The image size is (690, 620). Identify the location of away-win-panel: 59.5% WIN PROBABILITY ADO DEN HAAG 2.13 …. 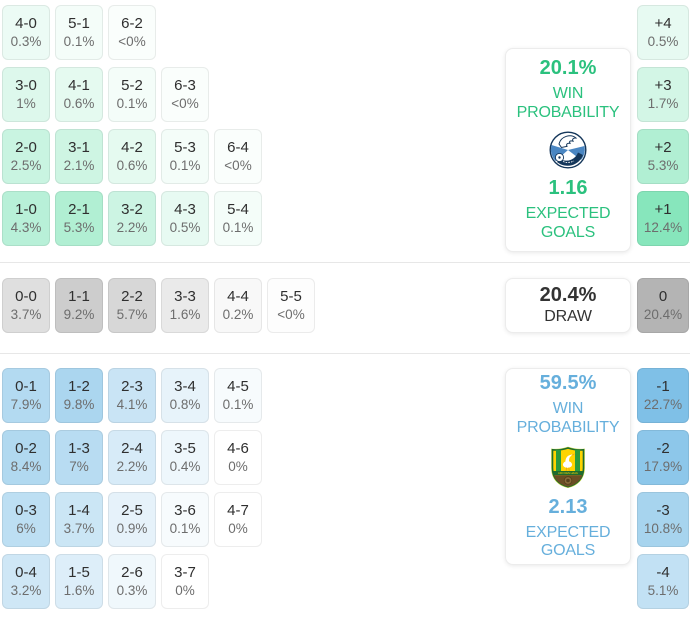
(568, 466).